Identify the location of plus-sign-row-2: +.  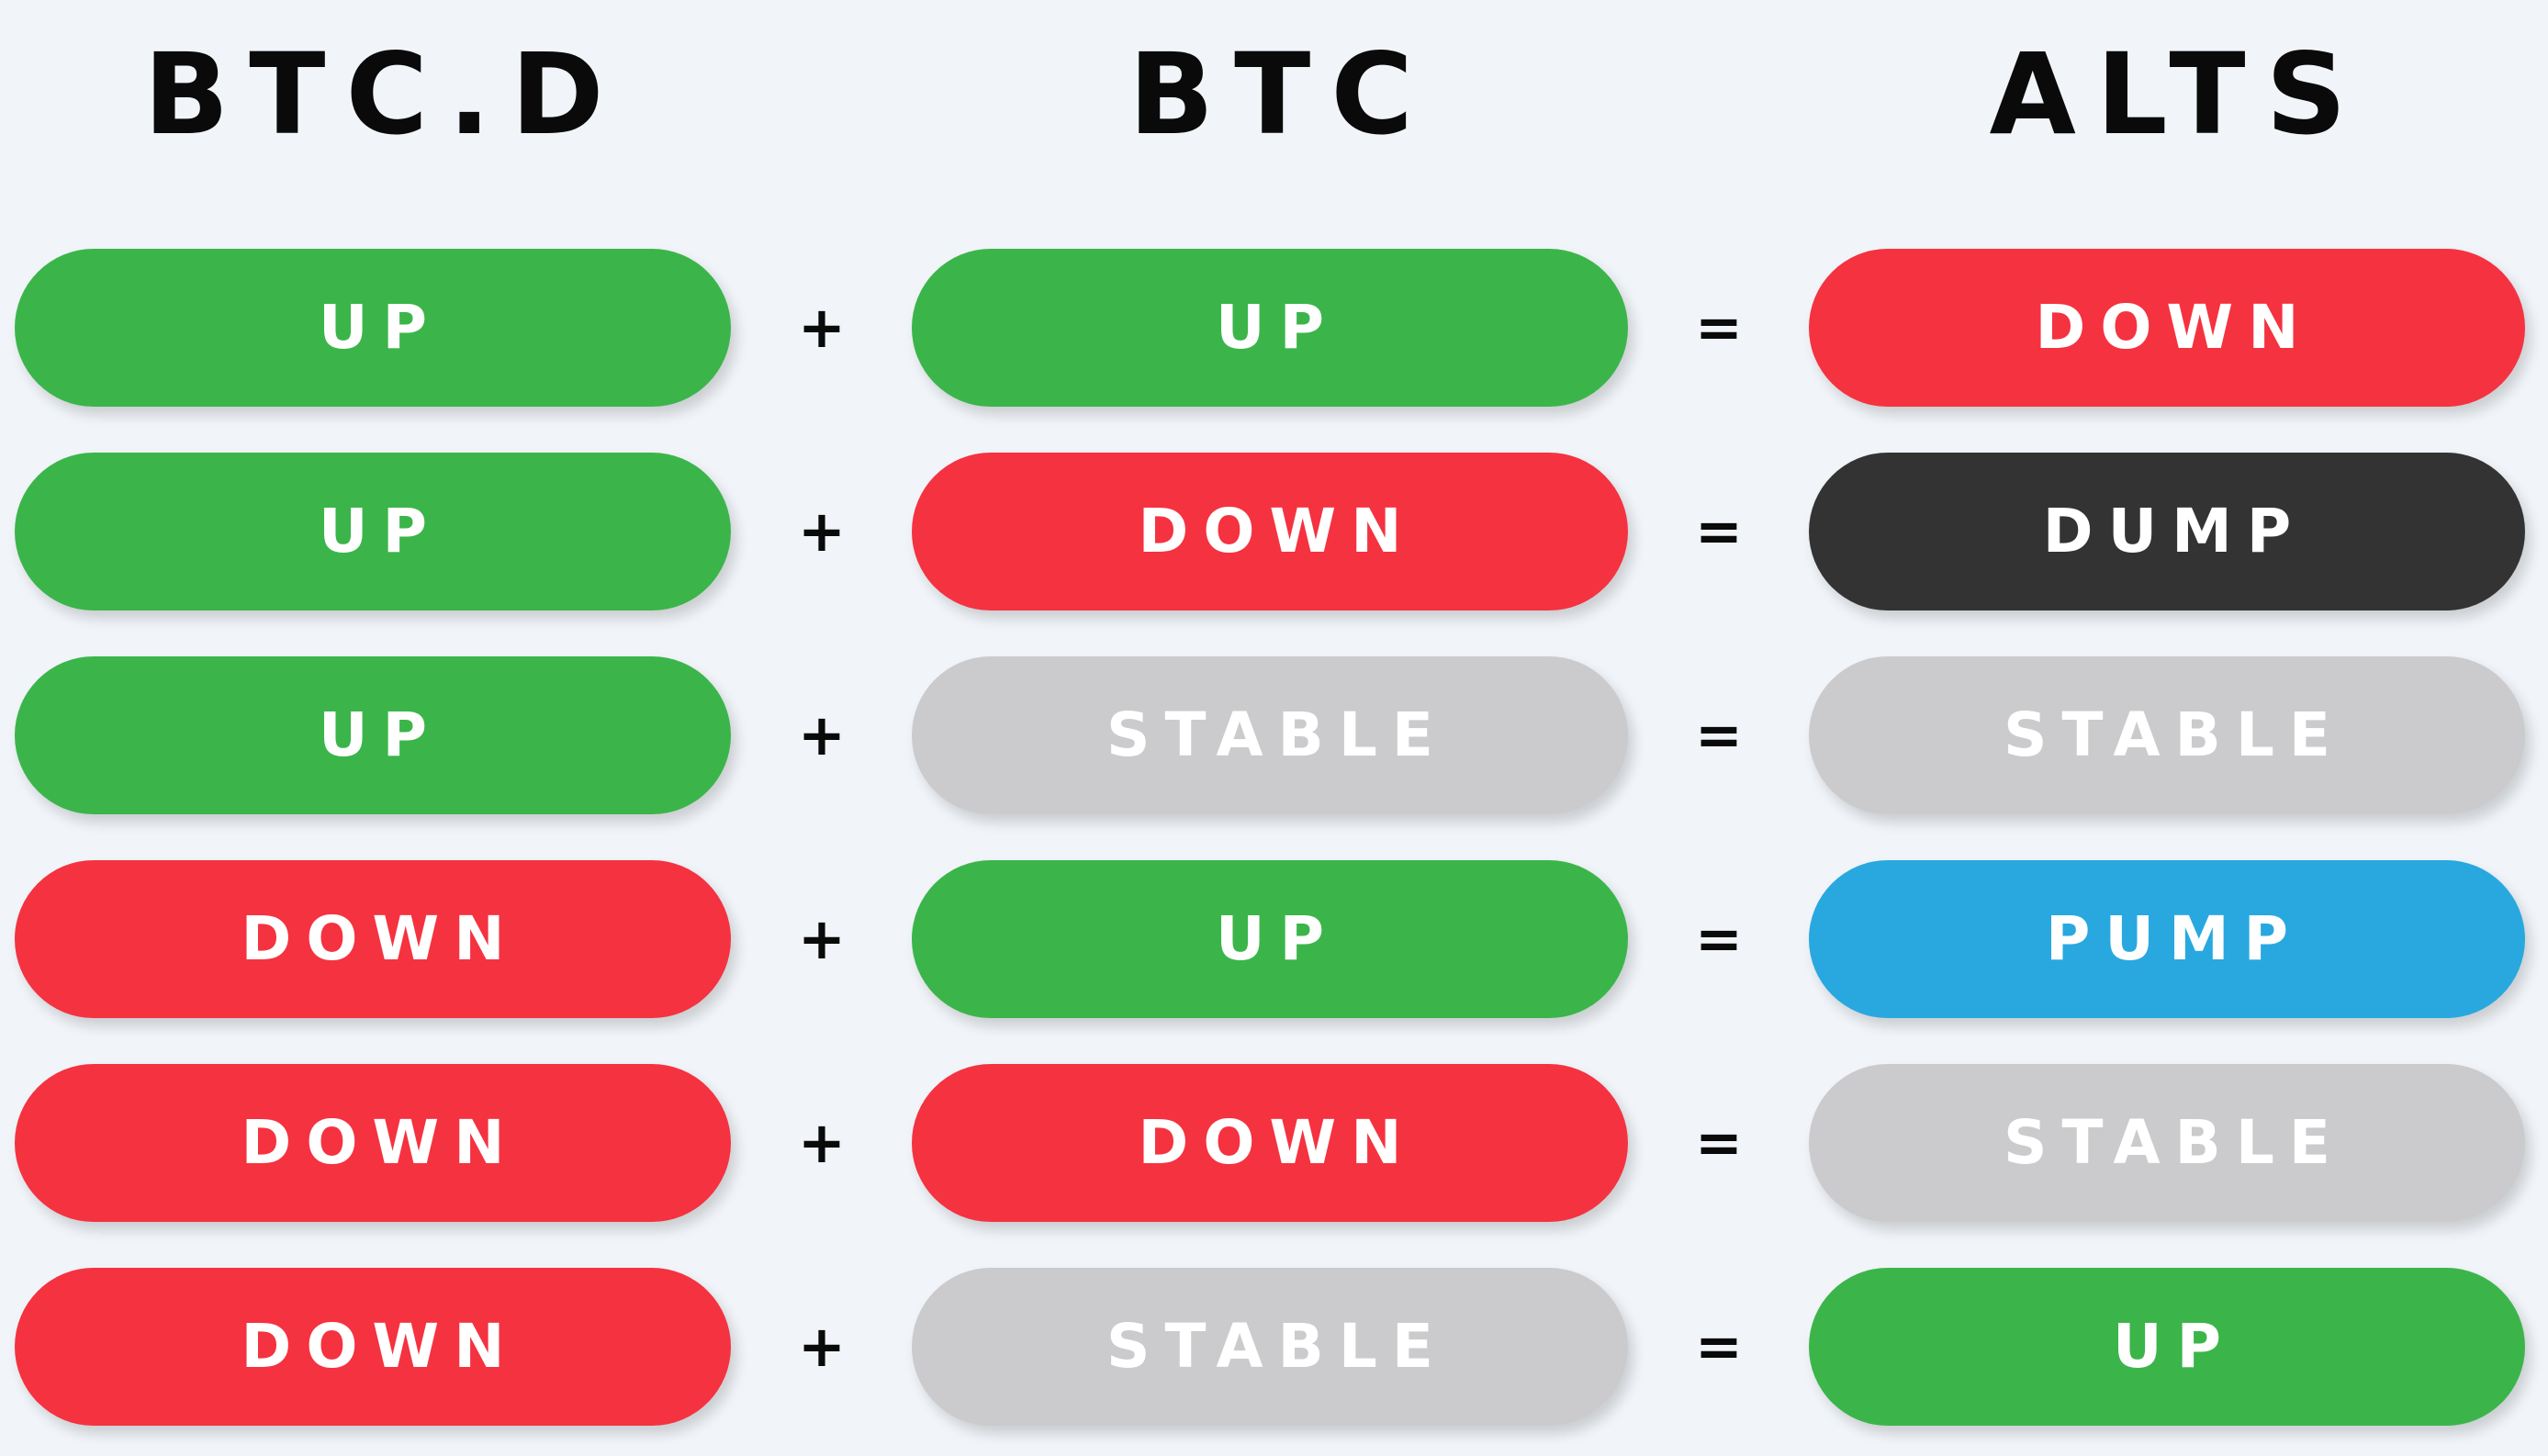
(822, 531).